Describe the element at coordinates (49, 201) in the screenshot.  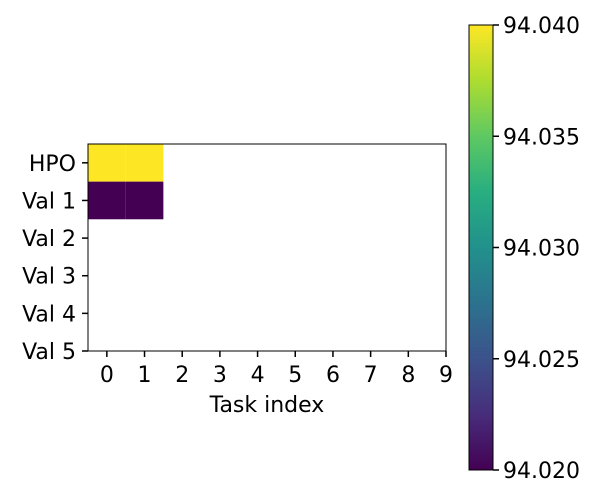
I see `y-tick-label: Val 1` at that location.